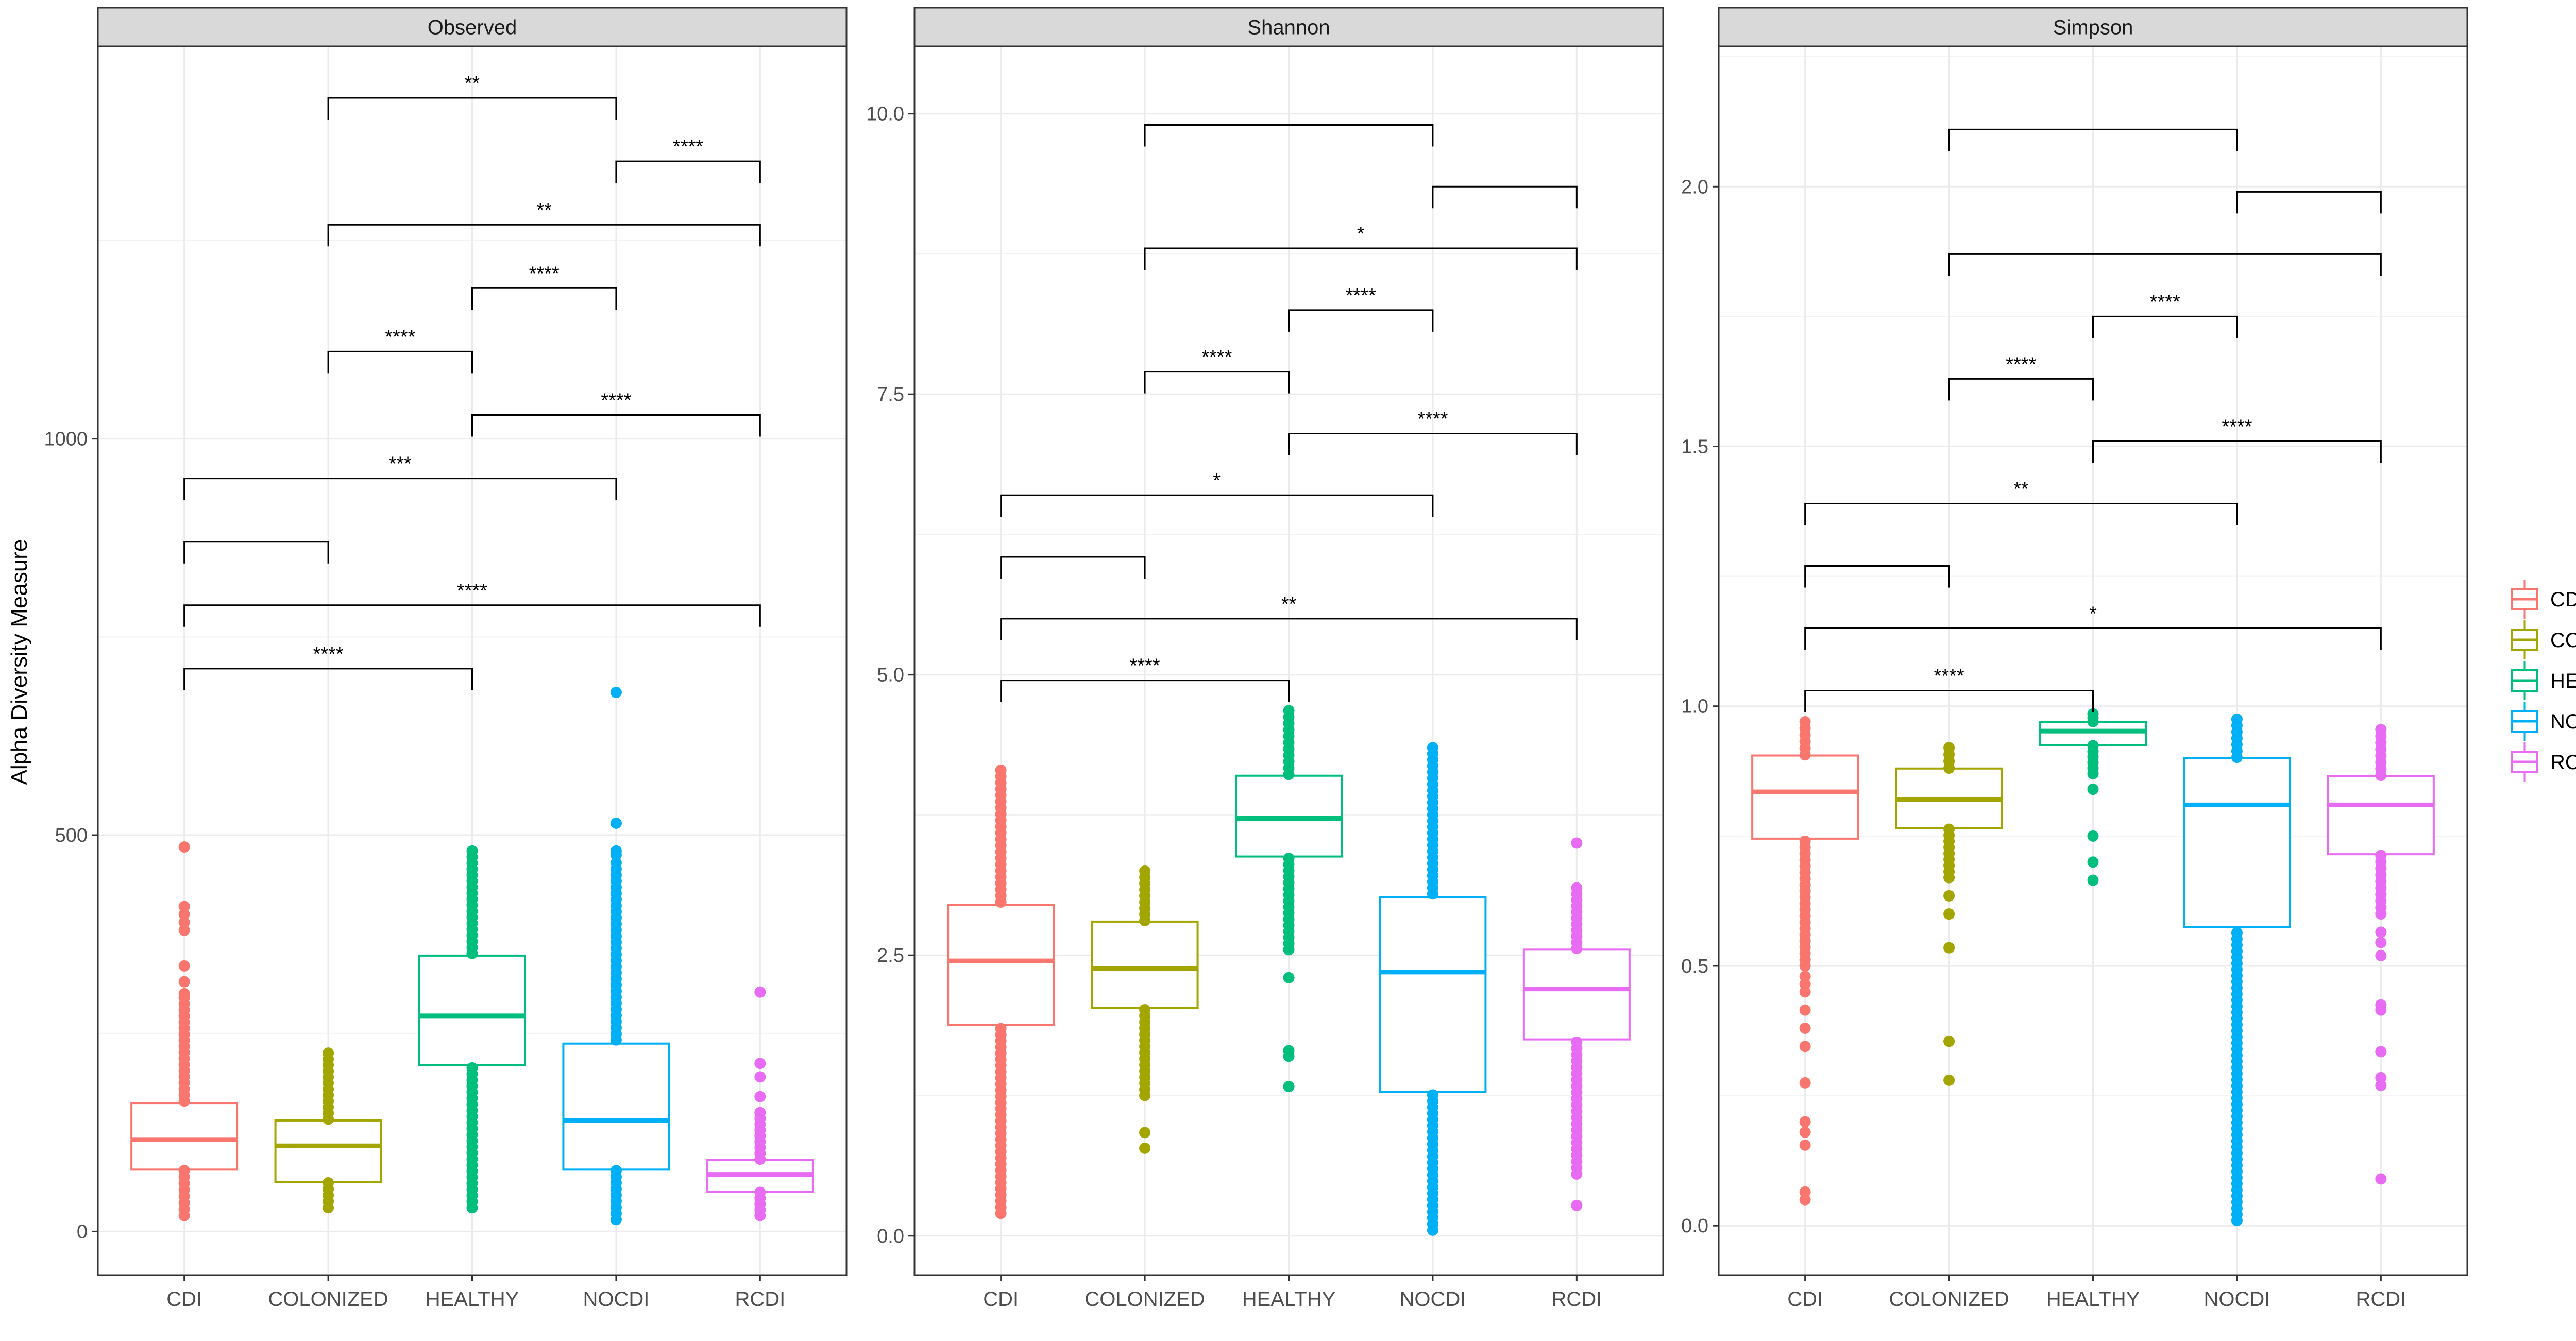 This screenshot has height=1341, width=2576. What do you see at coordinates (184, 1031) in the screenshot?
I see `box-cdi` at bounding box center [184, 1031].